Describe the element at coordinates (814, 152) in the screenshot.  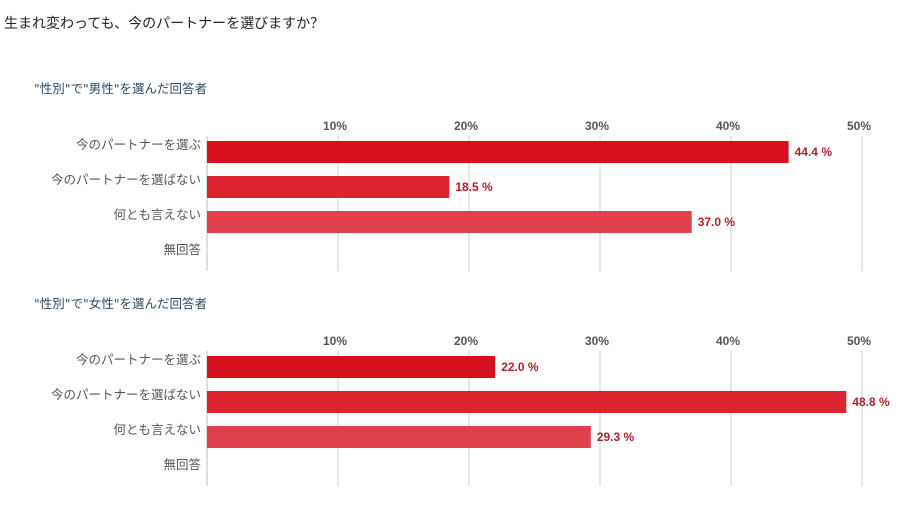
I see `data-label: 44.4 %` at that location.